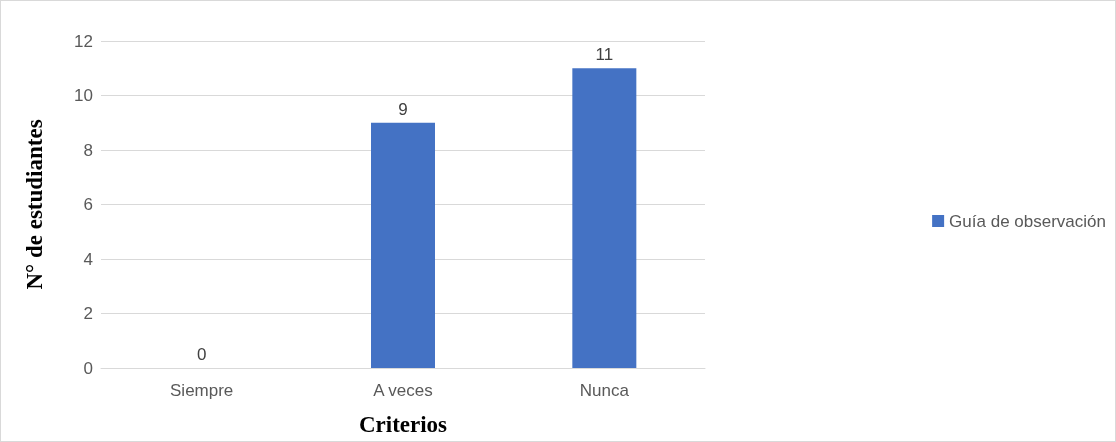 This screenshot has height=442, width=1116. What do you see at coordinates (604, 390) in the screenshot?
I see `x-tick-label: Nunca` at bounding box center [604, 390].